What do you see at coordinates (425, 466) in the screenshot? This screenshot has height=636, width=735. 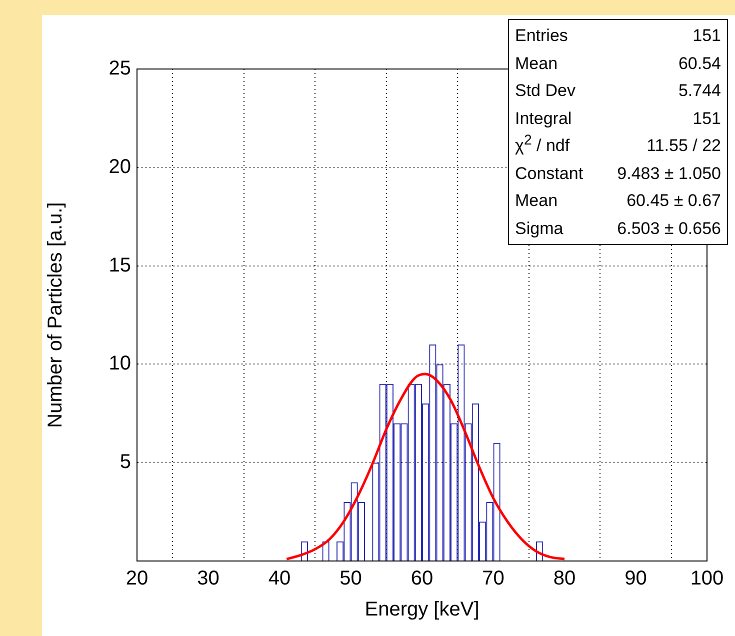 I see `line-series` at bounding box center [425, 466].